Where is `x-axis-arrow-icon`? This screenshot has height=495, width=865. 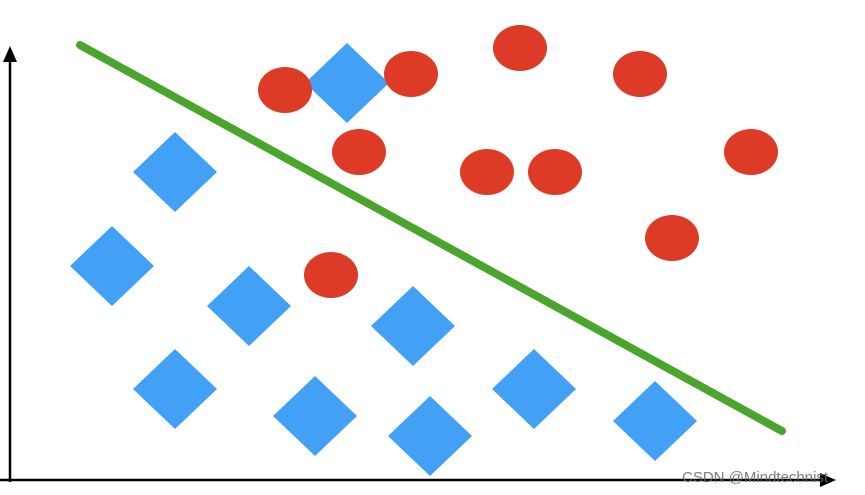
x-axis-arrow-icon is located at coordinates (828, 480).